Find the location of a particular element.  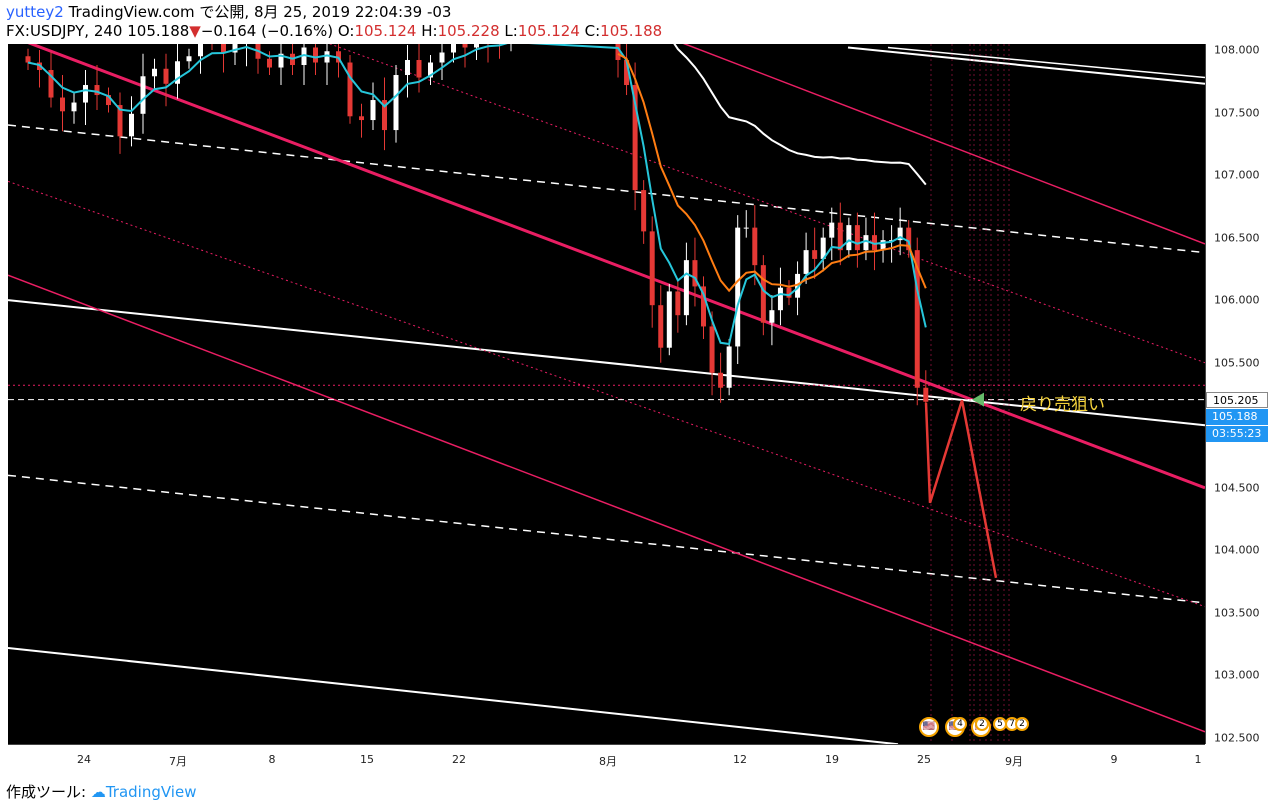

us-flag-icon: 🇺🇸 is located at coordinates (929, 727).